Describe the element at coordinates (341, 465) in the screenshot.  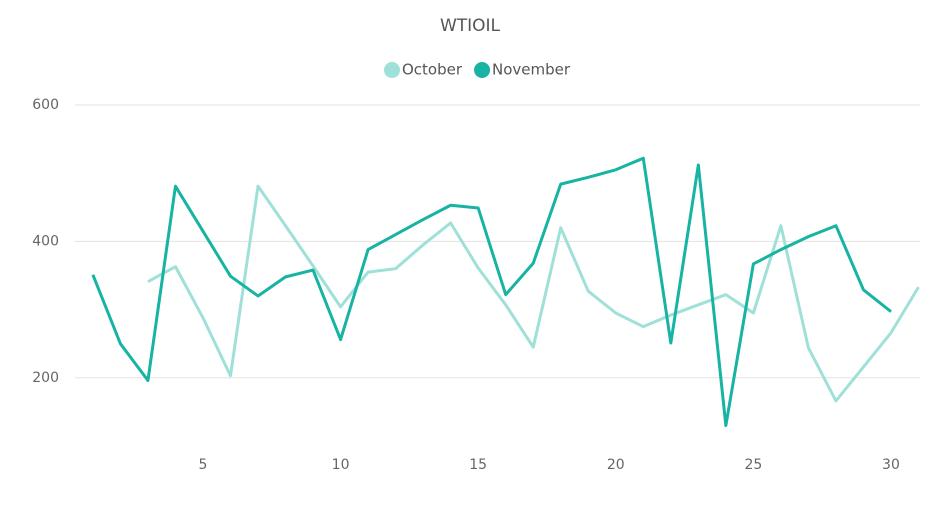
I see `x-tick-label: 10` at that location.